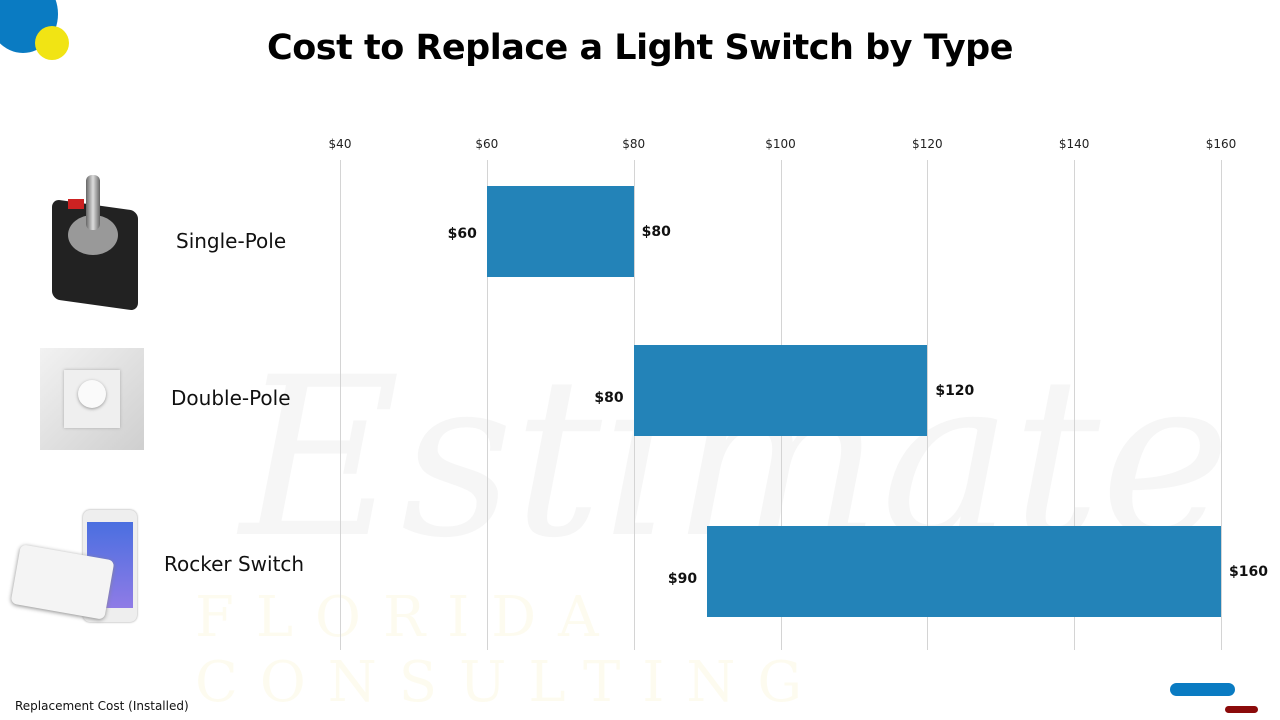  Describe the element at coordinates (75, 569) in the screenshot. I see `smart-switch-image` at that location.